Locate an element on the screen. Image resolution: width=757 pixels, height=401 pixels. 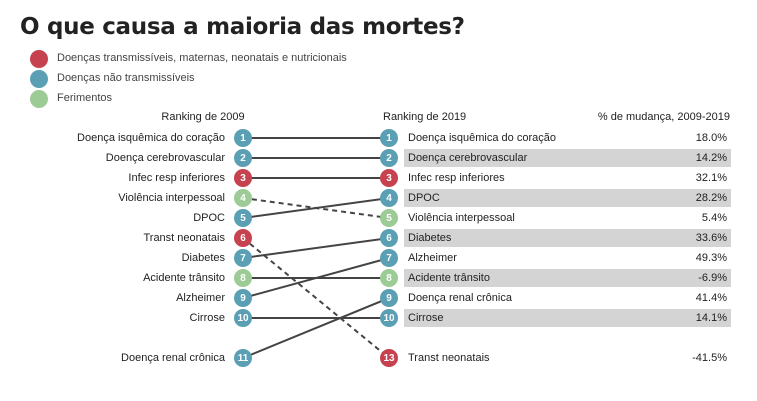
left-label-11: Doença renal crônica is located at coordinates (173, 358).